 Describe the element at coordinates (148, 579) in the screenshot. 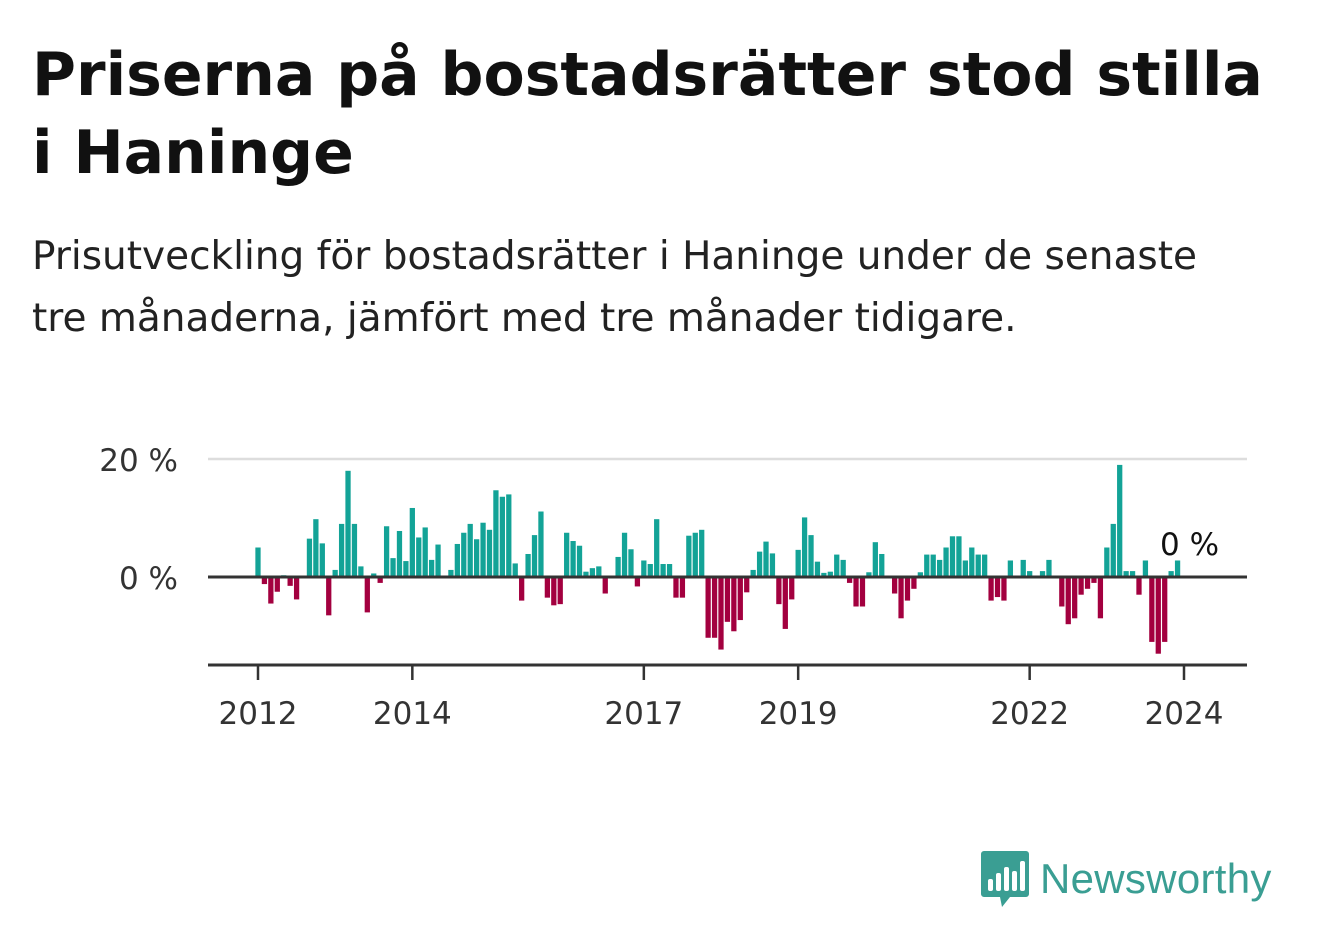

I see `y-tick-label: 0 %` at that location.